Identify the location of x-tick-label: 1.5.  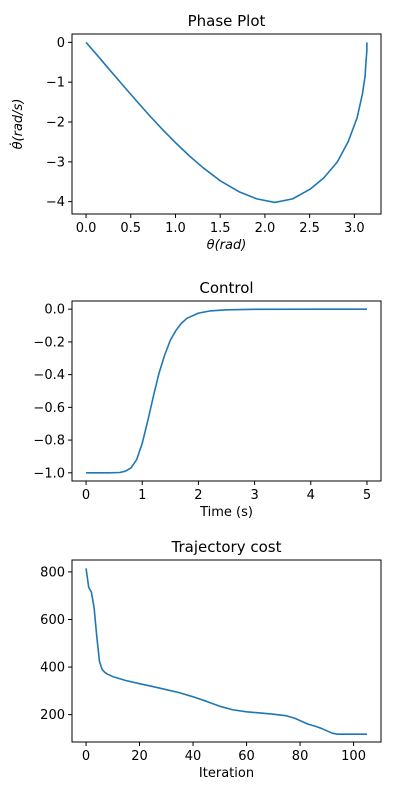
(220, 228).